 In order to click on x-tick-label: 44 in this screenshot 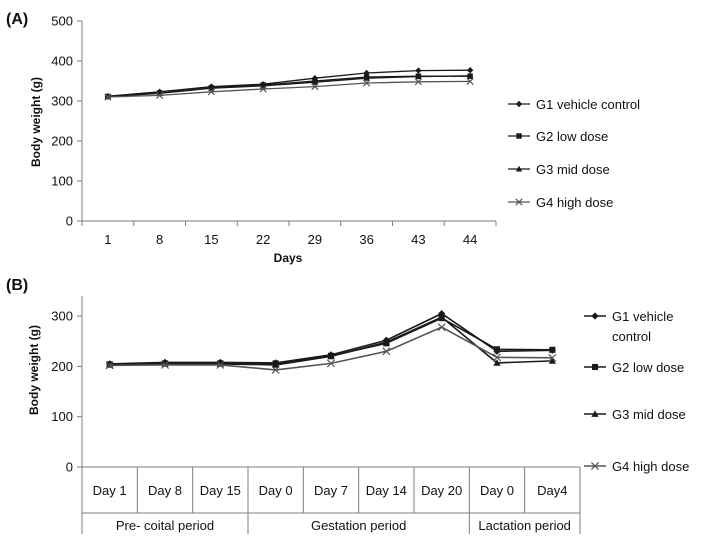, I will do `click(470, 239)`.